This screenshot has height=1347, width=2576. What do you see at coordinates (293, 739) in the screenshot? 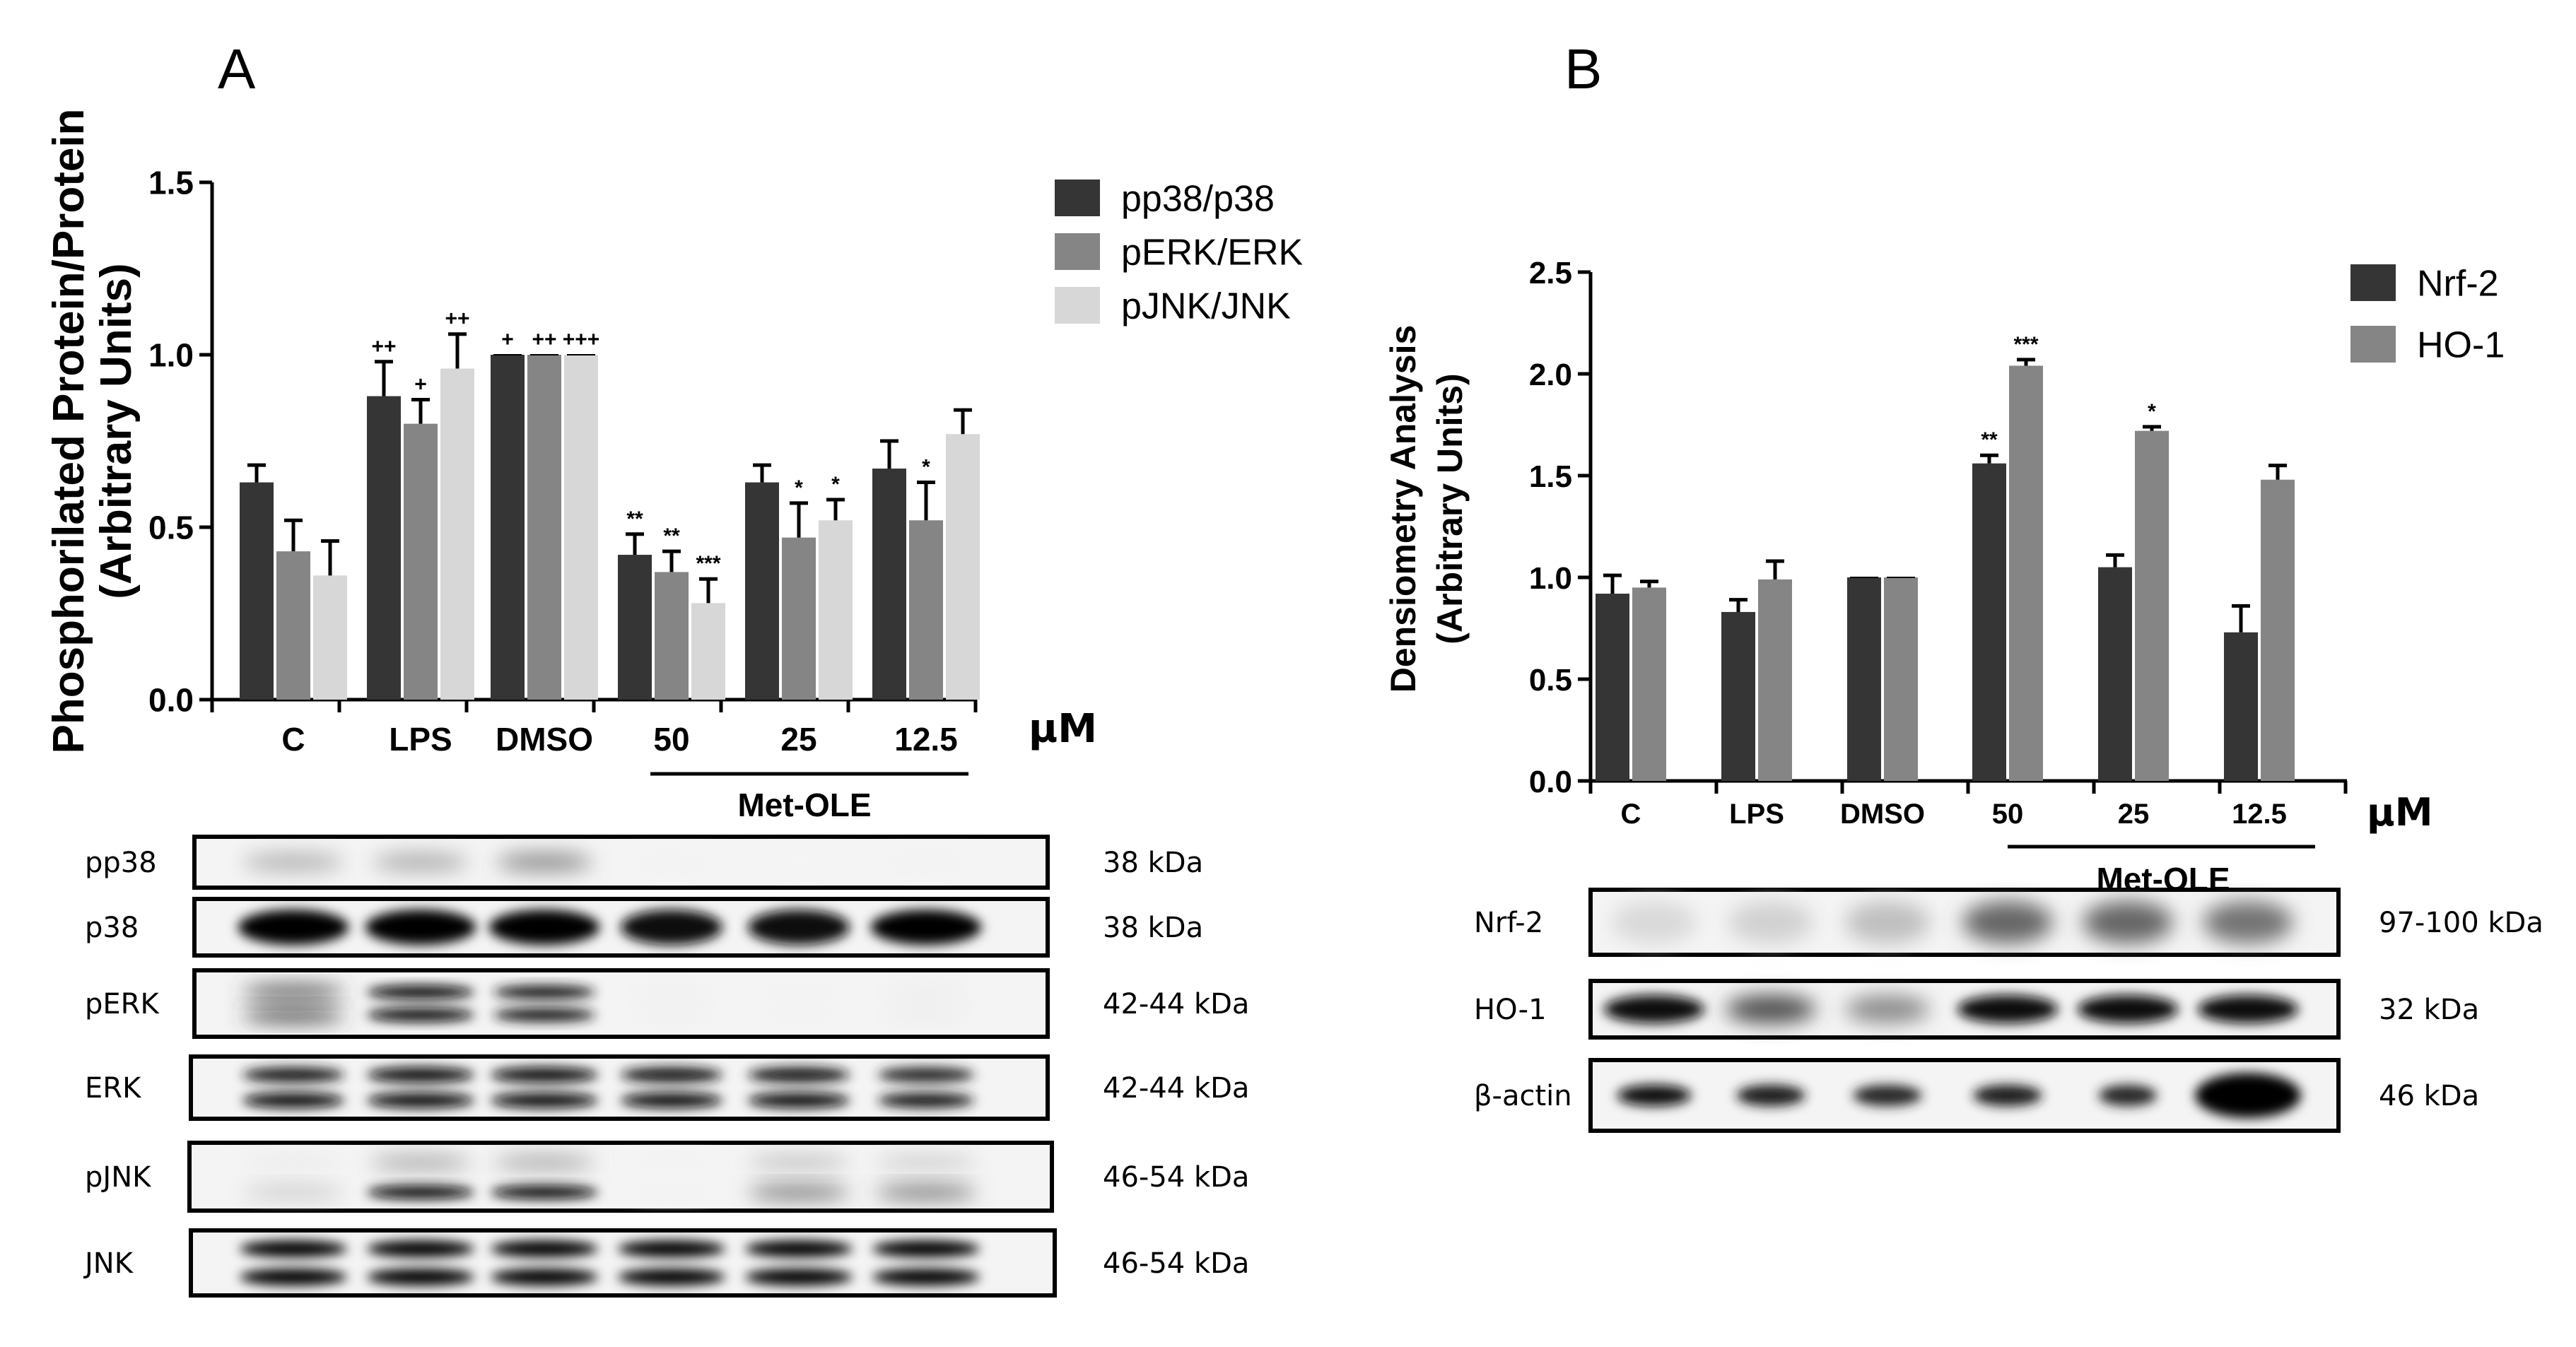
I see `x-category-label: C` at bounding box center [293, 739].